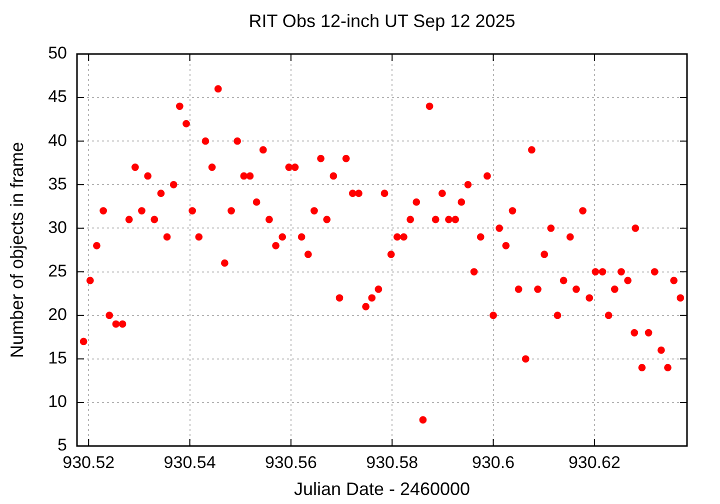 Image resolution: width=720 pixels, height=504 pixels. I want to click on x-tick-label: 930.52, so click(88, 462).